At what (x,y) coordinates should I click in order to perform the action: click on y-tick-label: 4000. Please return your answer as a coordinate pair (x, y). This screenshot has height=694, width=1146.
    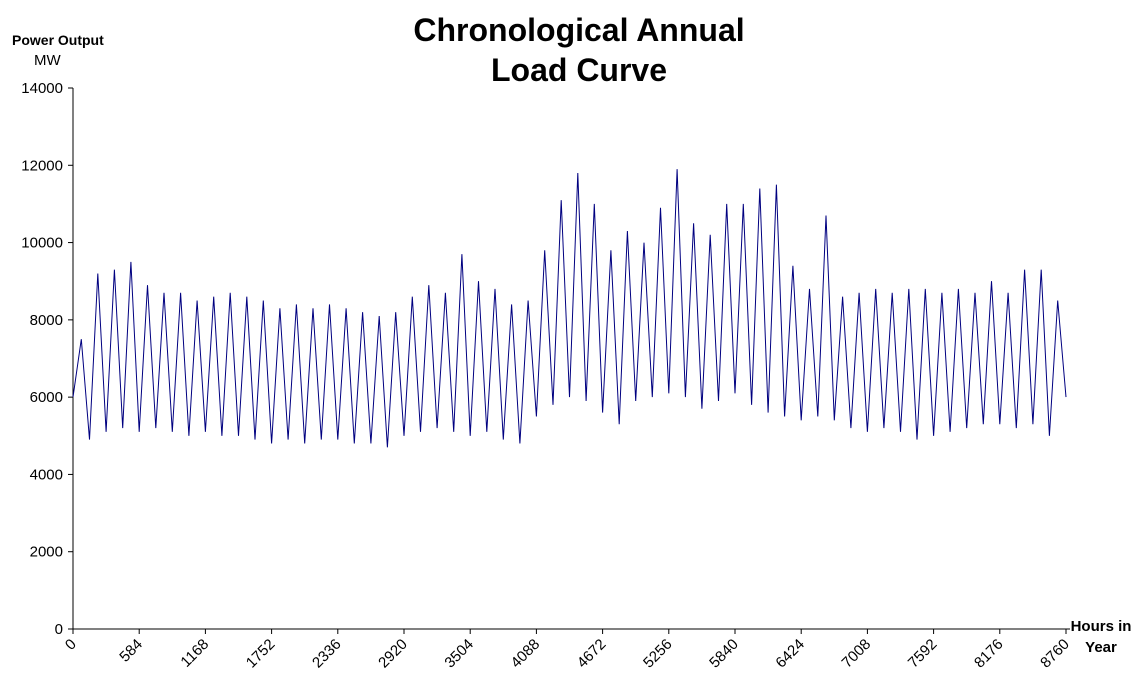
    Looking at the image, I should click on (46, 474).